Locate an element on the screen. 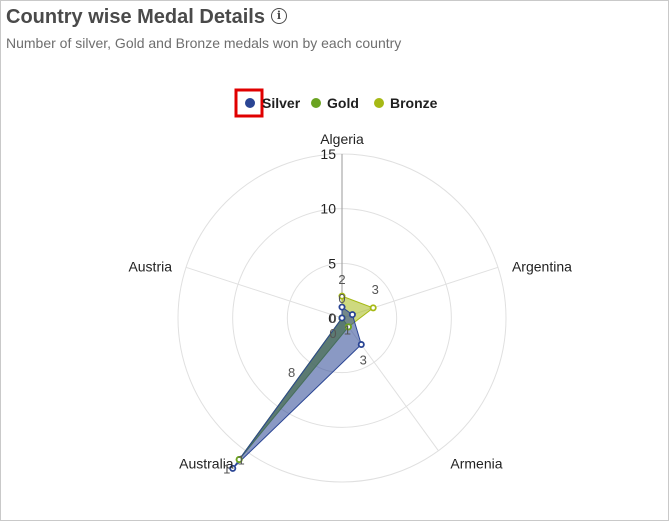 This screenshot has width=669, height=521. info-circle-icon: i is located at coordinates (278, 15).